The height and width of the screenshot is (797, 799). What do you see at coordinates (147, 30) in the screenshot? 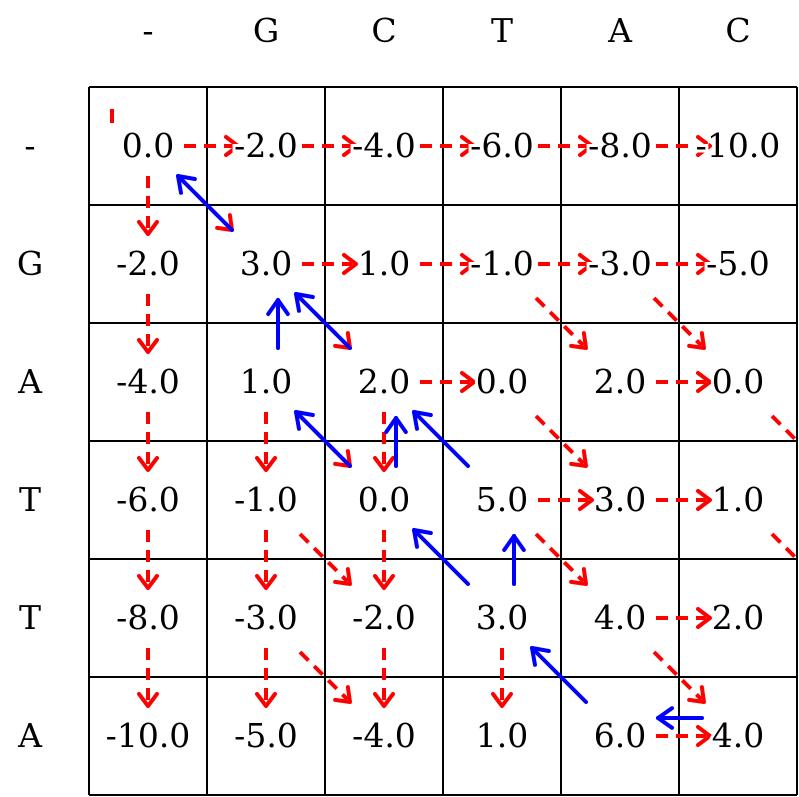
I see `column-label: -` at bounding box center [147, 30].